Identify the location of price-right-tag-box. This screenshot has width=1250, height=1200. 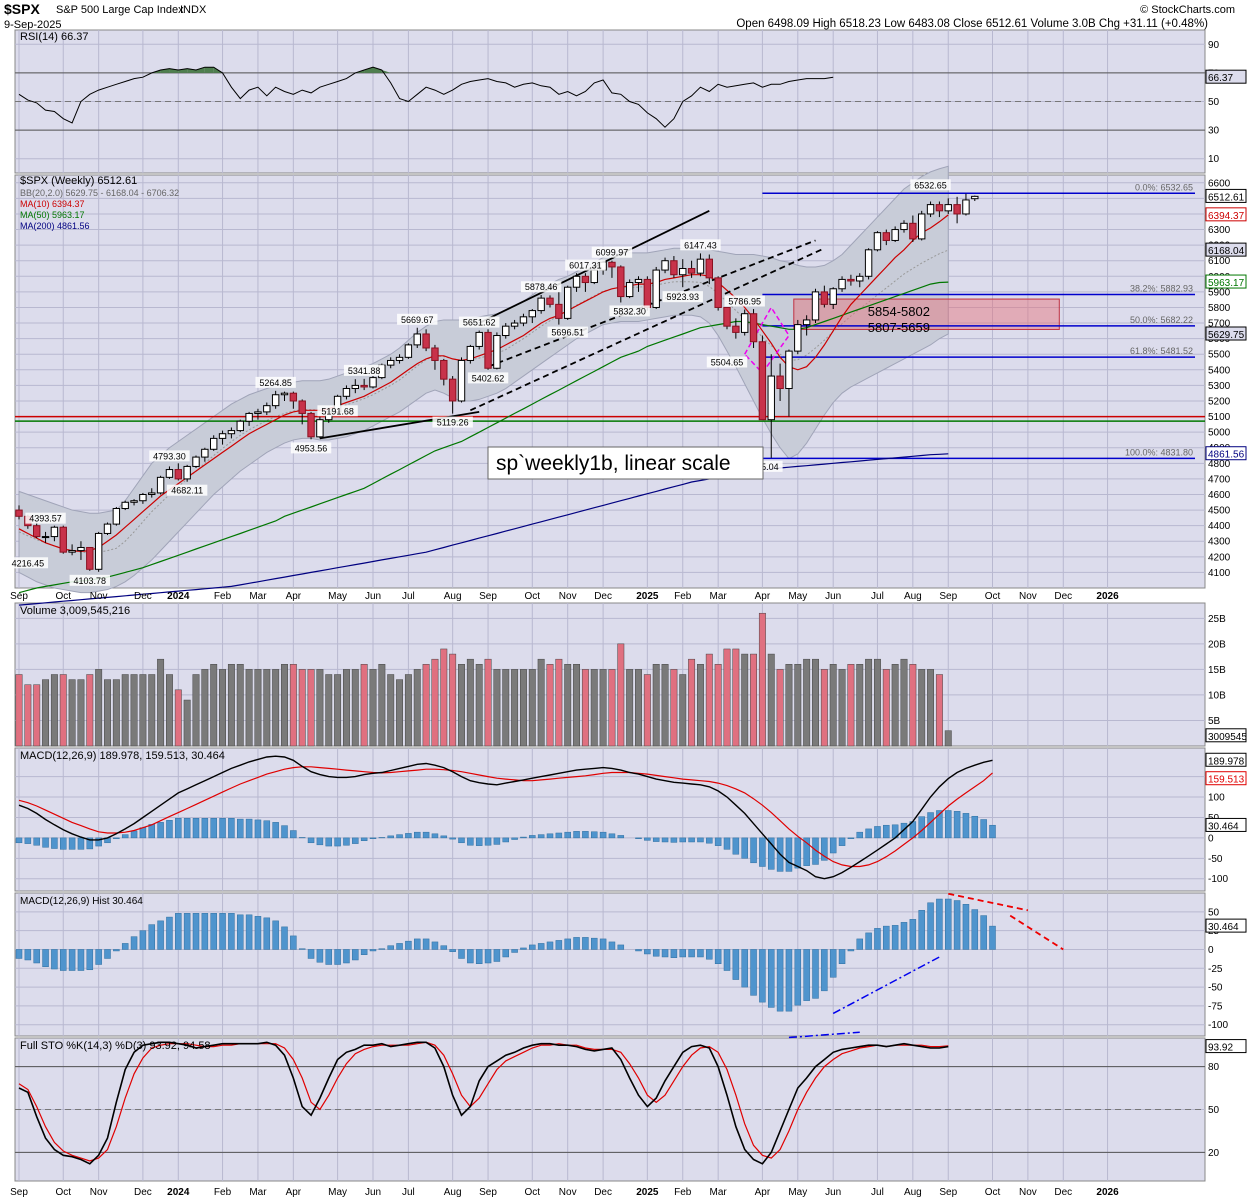
(1226, 281).